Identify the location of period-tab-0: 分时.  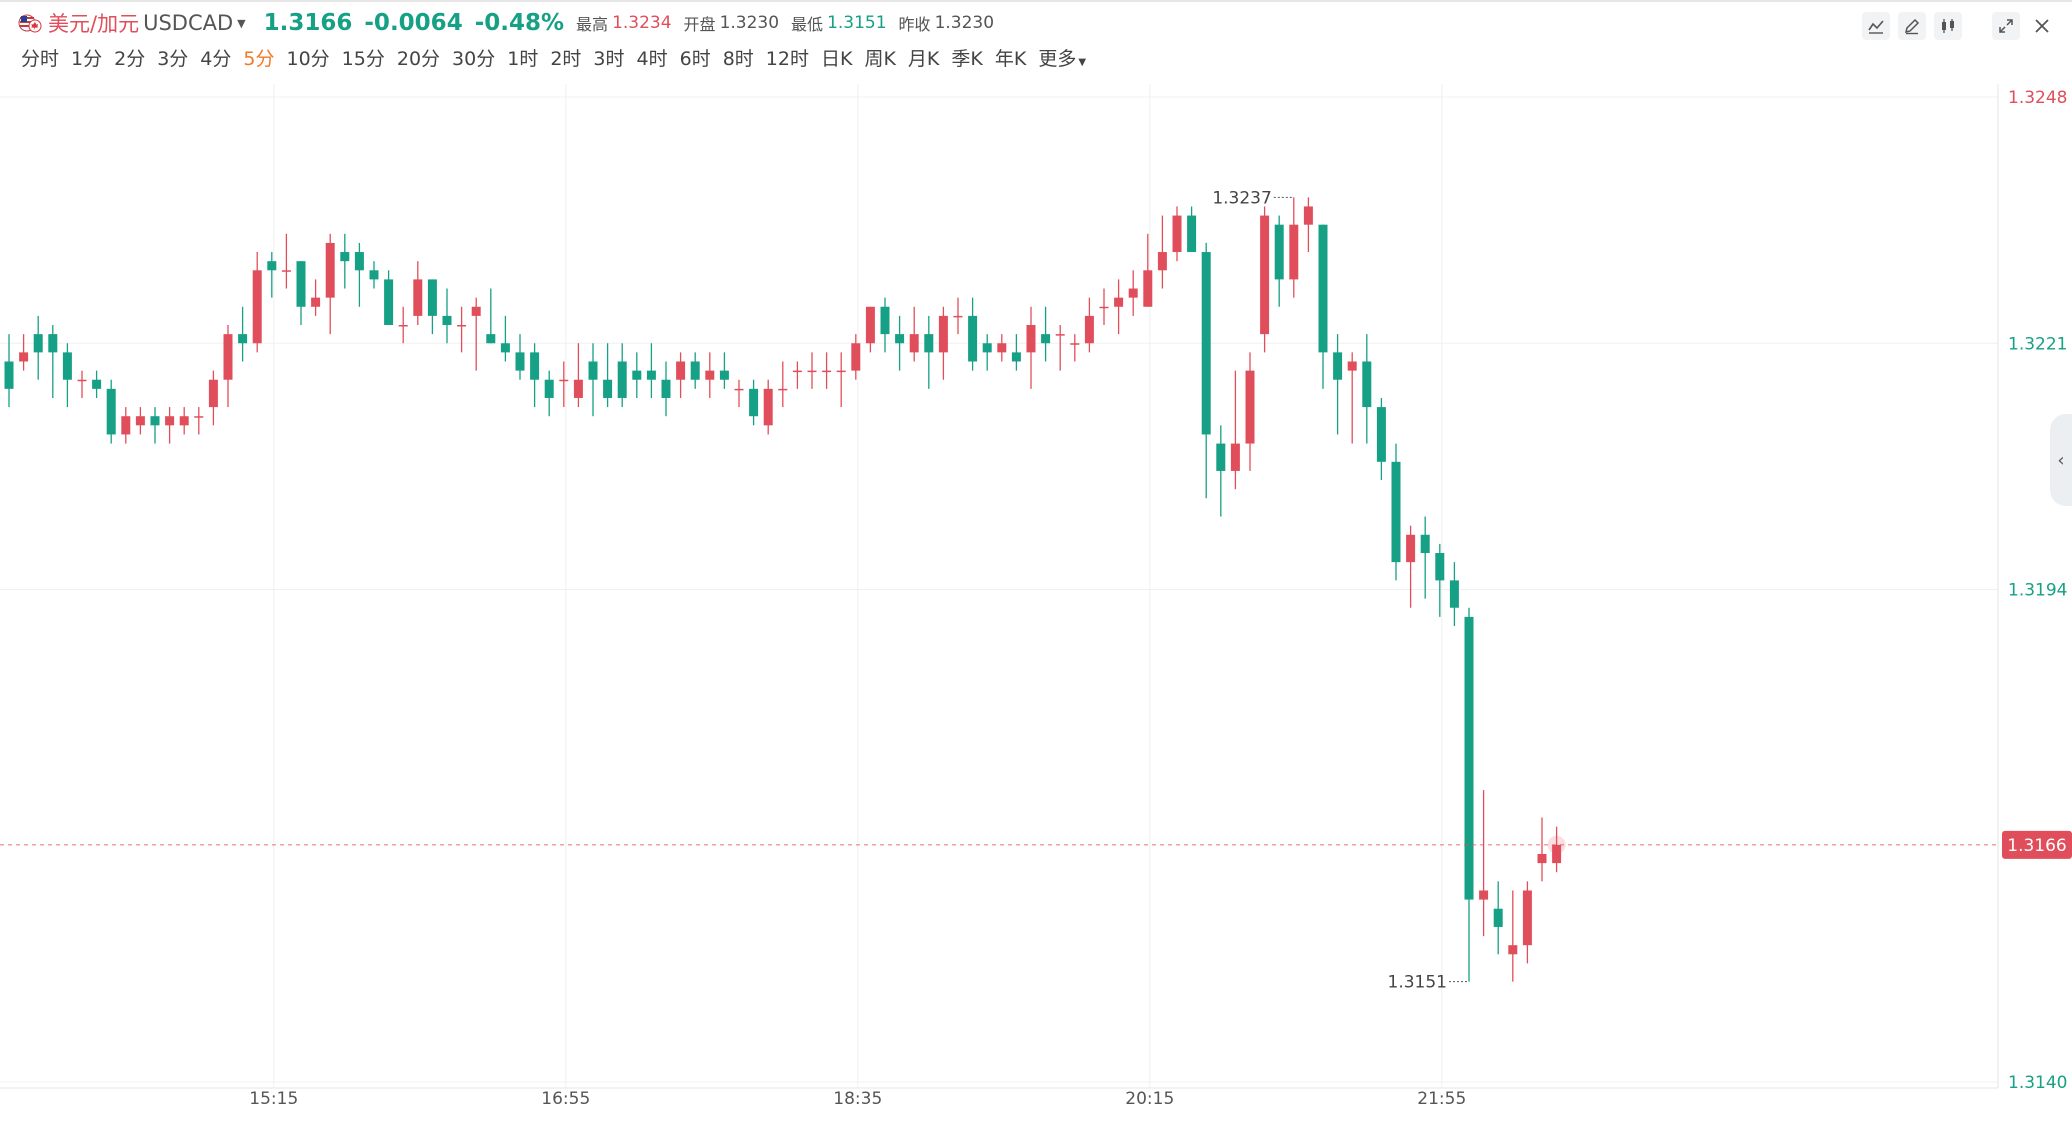
(40, 59).